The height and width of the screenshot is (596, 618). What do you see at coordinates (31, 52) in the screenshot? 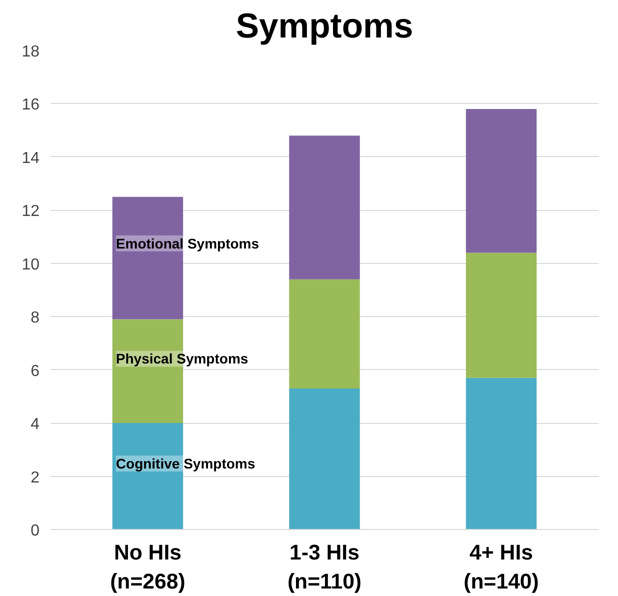
I see `y-tick-label: 18` at bounding box center [31, 52].